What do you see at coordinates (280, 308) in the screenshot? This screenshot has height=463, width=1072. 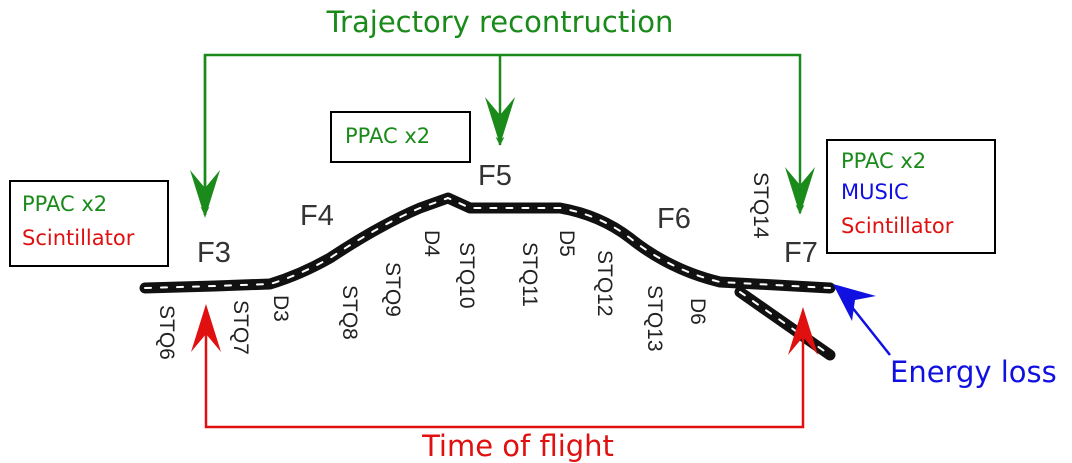 I see `element-label: D3` at bounding box center [280, 308].